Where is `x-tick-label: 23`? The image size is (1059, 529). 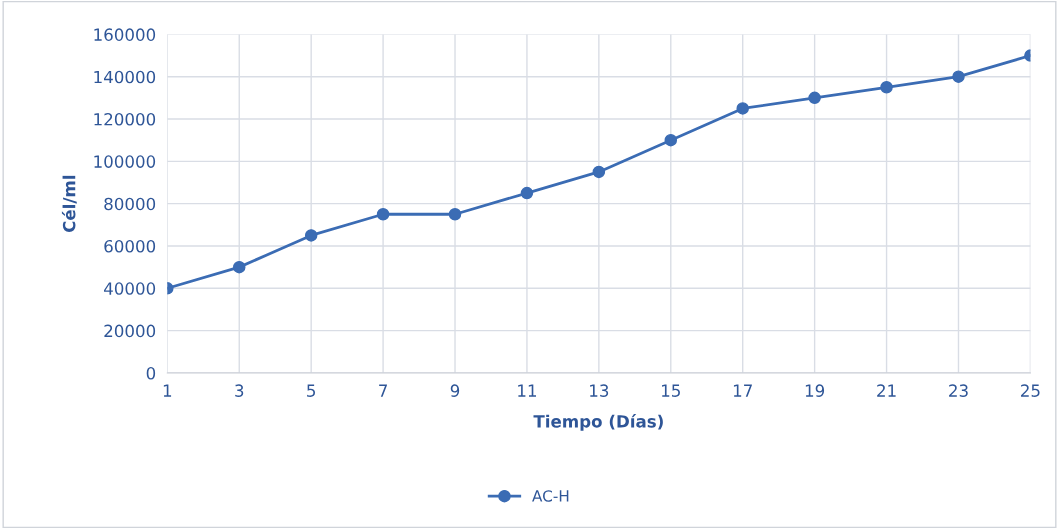
x-tick-label: 23 is located at coordinates (958, 390).